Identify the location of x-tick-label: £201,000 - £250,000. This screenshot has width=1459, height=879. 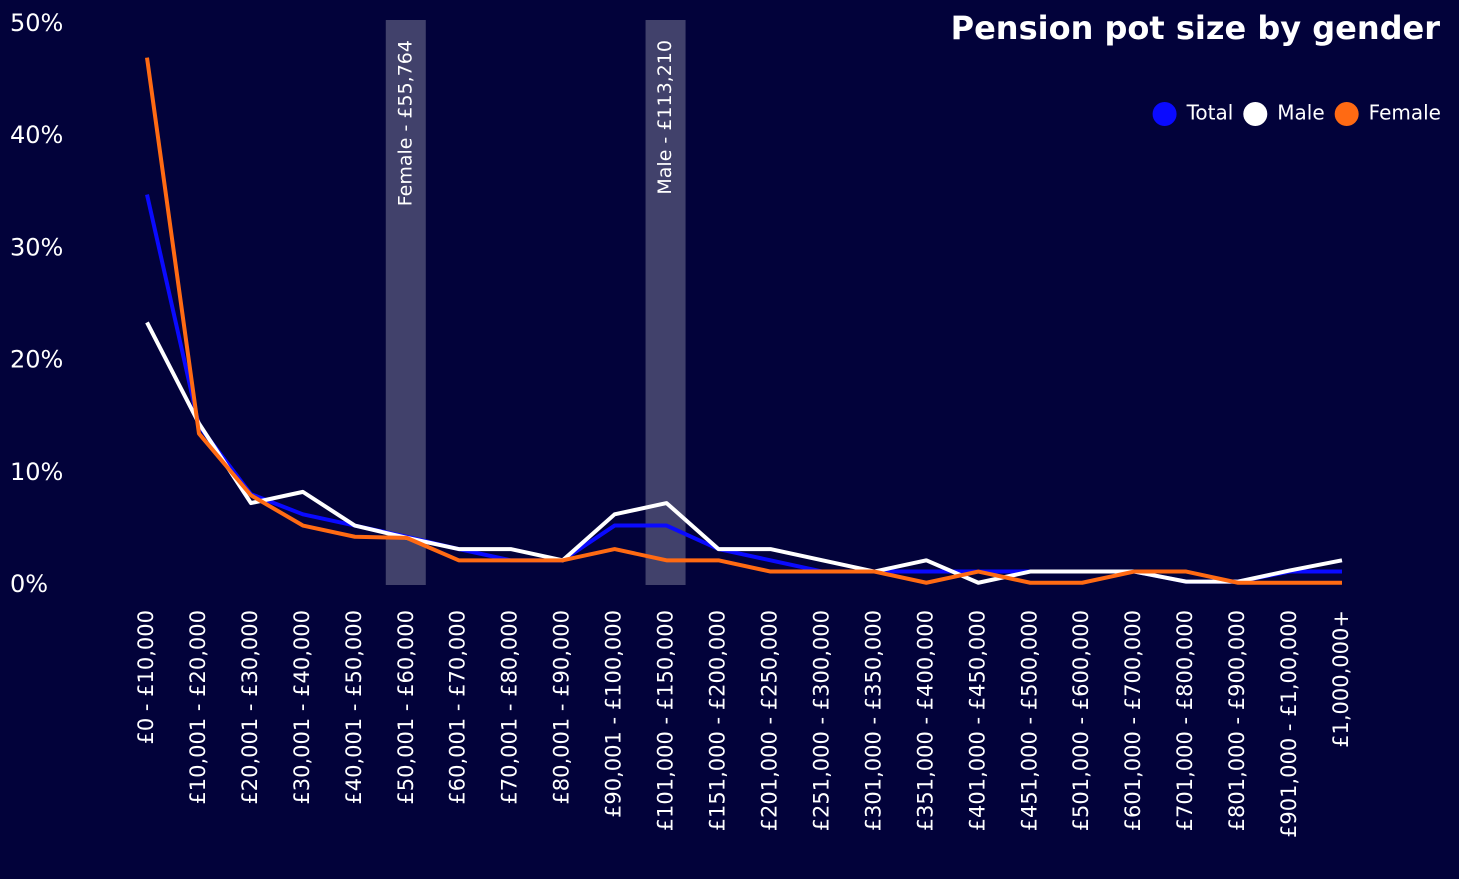
(769, 720).